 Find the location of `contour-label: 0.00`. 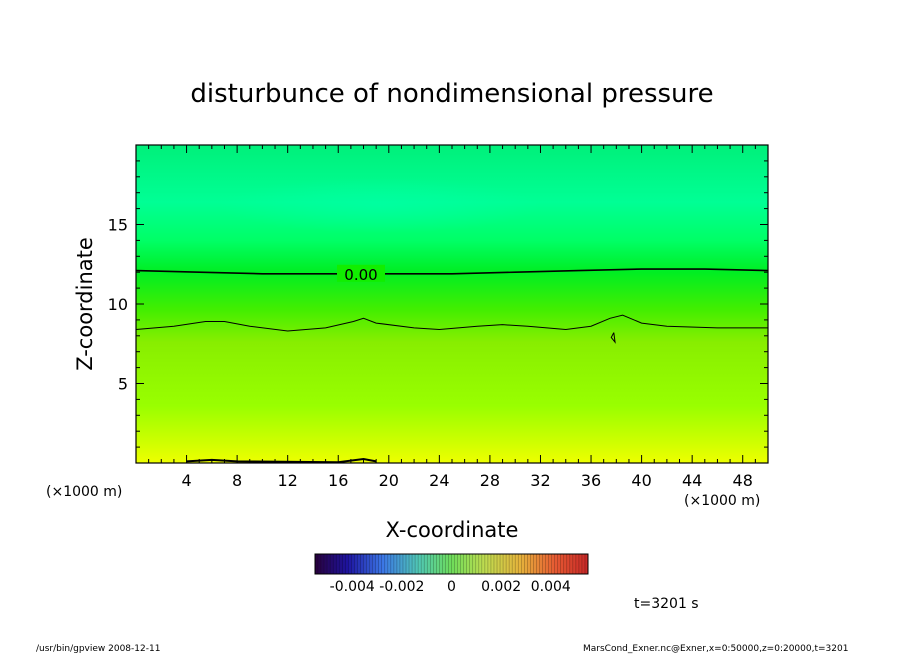

contour-label: 0.00 is located at coordinates (360, 275).